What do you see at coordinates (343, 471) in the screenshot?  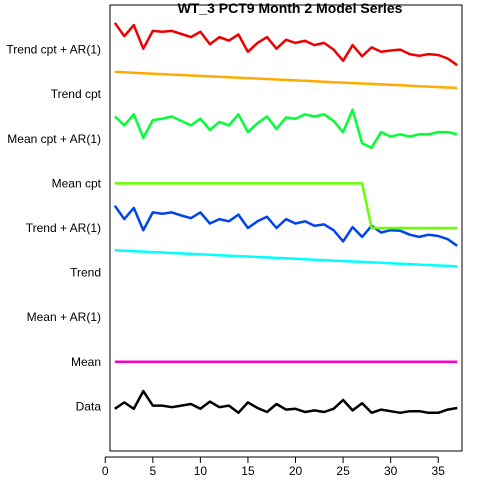 I see `x-tick-label: 25` at bounding box center [343, 471].